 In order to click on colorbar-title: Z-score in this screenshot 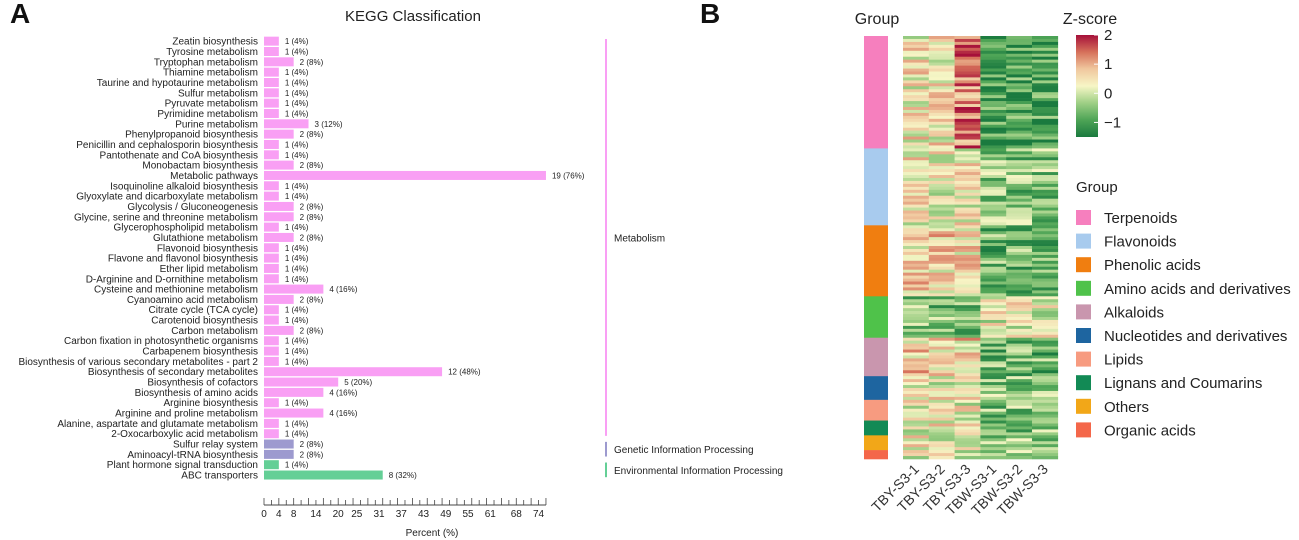, I will do `click(1090, 19)`.